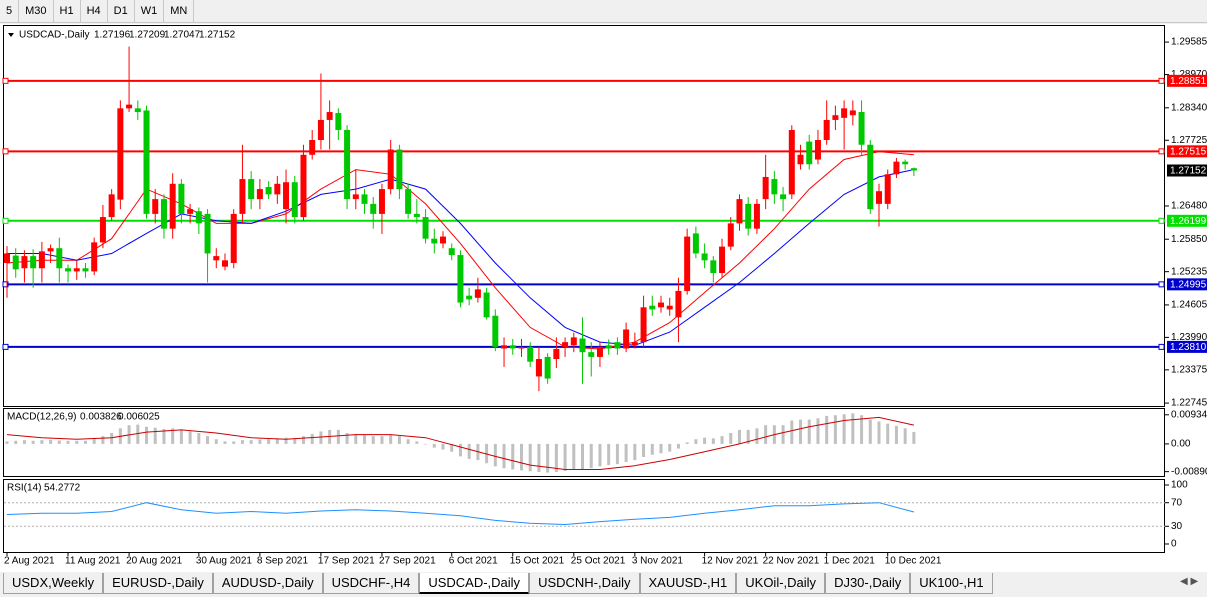 The height and width of the screenshot is (597, 1207). Describe the element at coordinates (217, 35) in the screenshot. I see `header-close: 1.27152` at that location.